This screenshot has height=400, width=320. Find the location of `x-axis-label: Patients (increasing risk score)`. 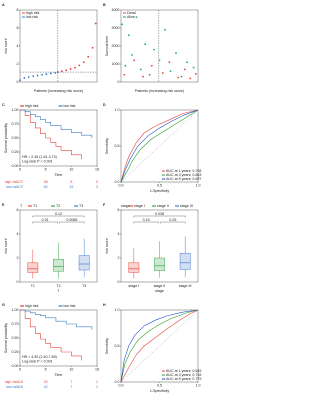

x-axis-label: Patients (increasing risk score) is located at coordinates (58, 91).